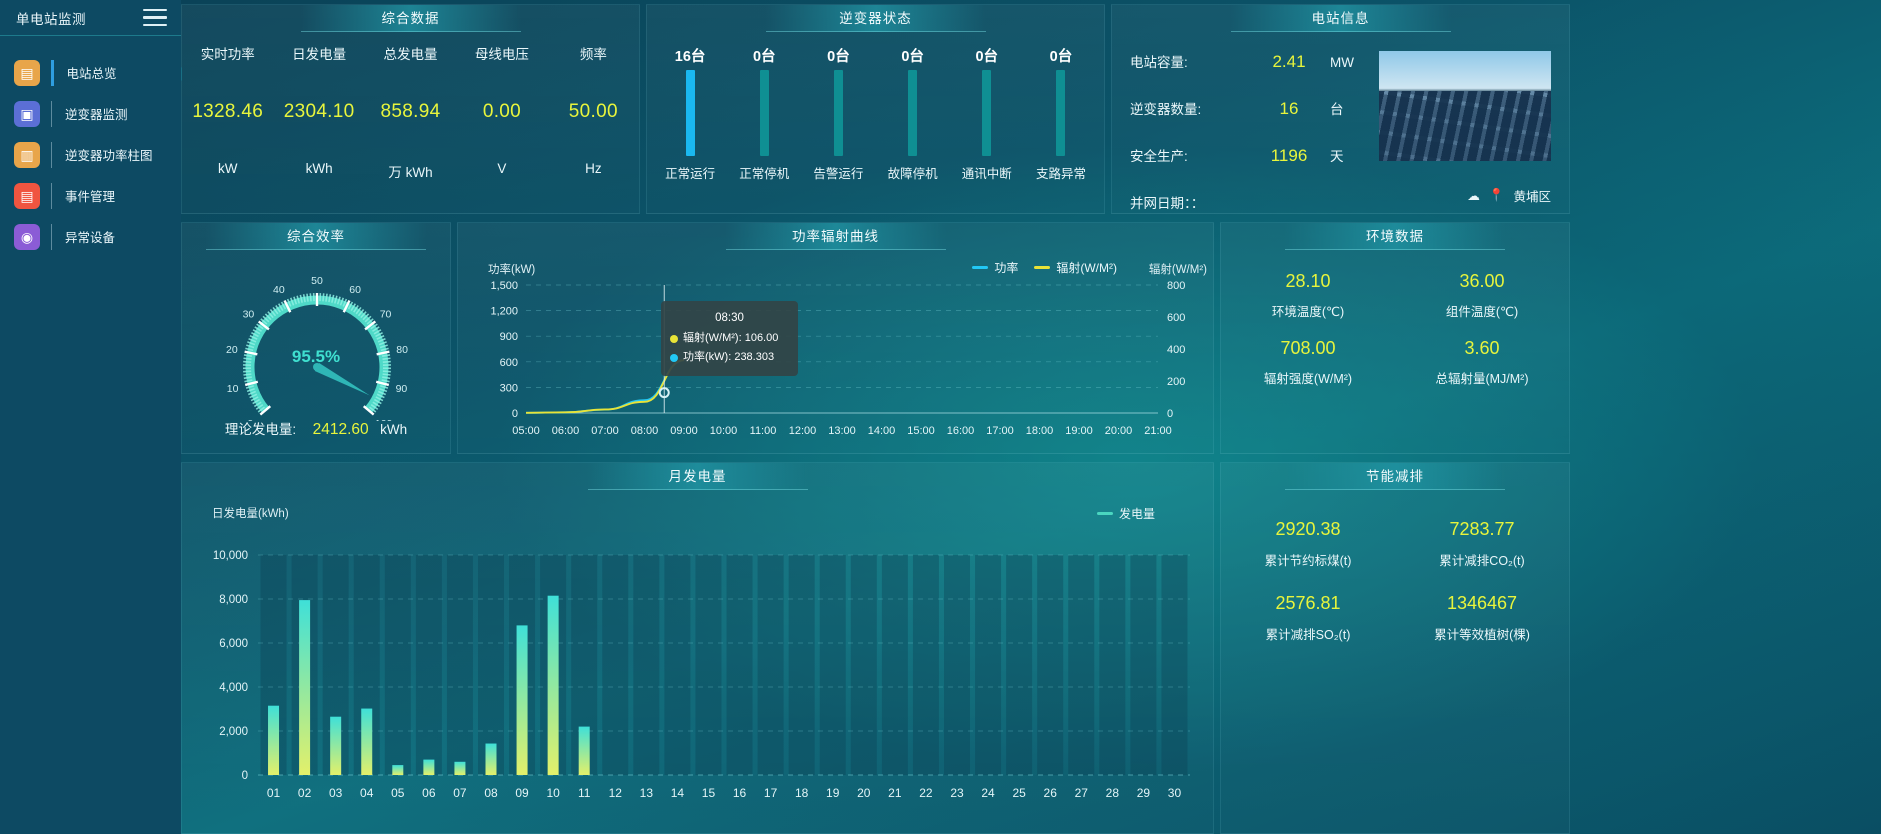 The height and width of the screenshot is (834, 1881). I want to click on svg-text: 600, so click(1176, 318).